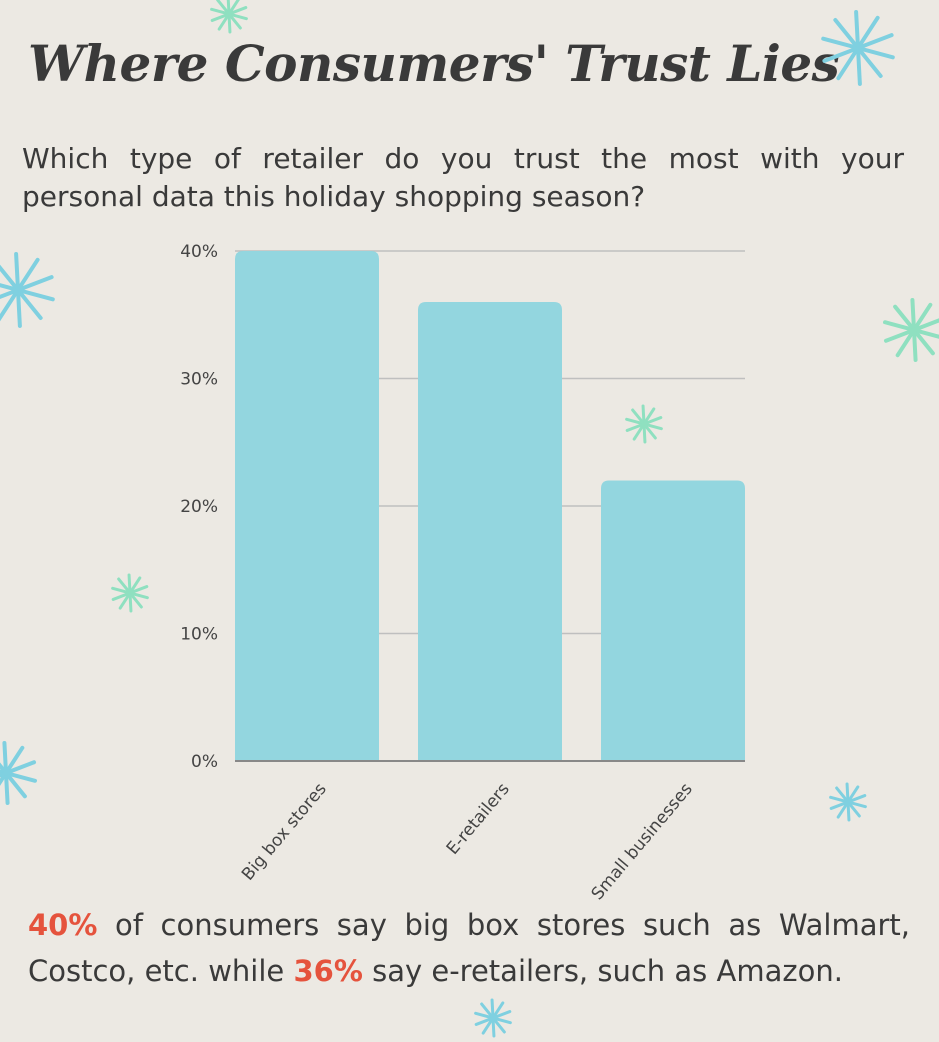 The width and height of the screenshot is (939, 1042). Describe the element at coordinates (284, 831) in the screenshot. I see `x-tick-label: Big box stores` at that location.